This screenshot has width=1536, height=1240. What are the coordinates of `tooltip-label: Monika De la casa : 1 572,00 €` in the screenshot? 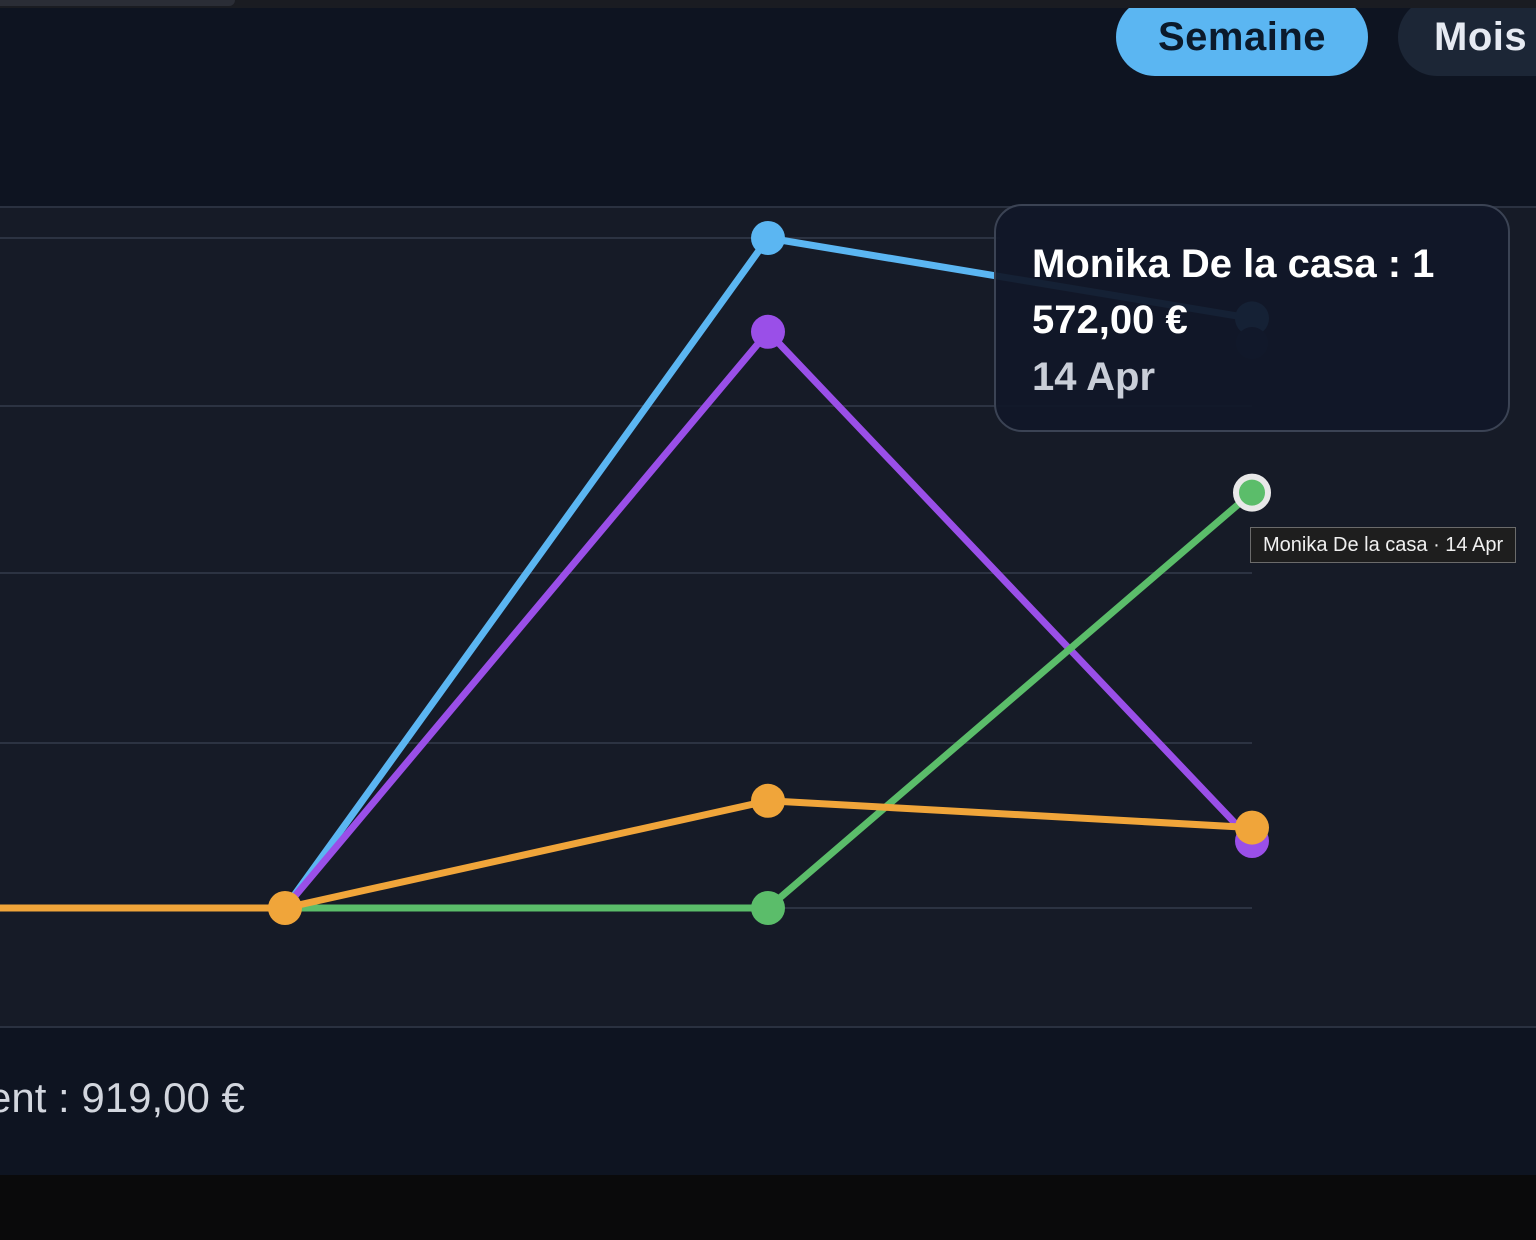 It's located at (1233, 292).